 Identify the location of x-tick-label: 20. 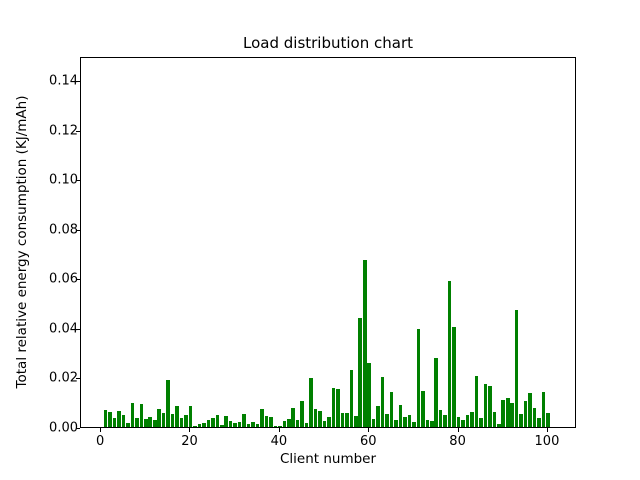
(189, 441).